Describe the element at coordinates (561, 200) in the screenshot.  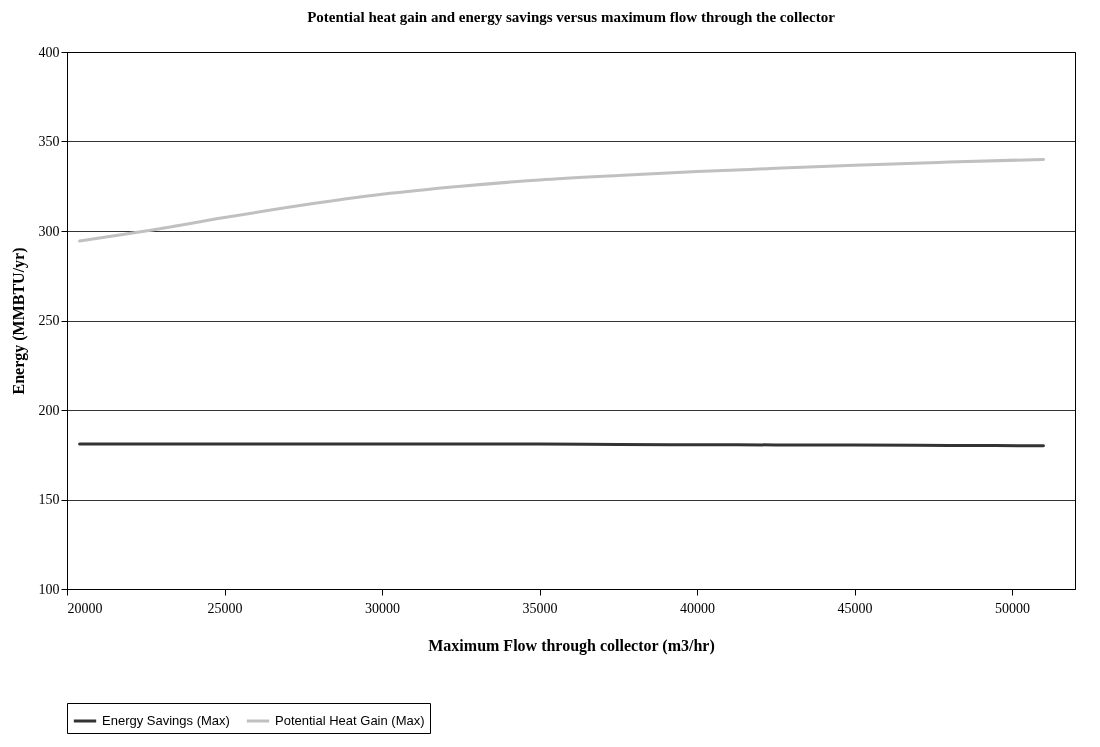
I see `line-series` at that location.